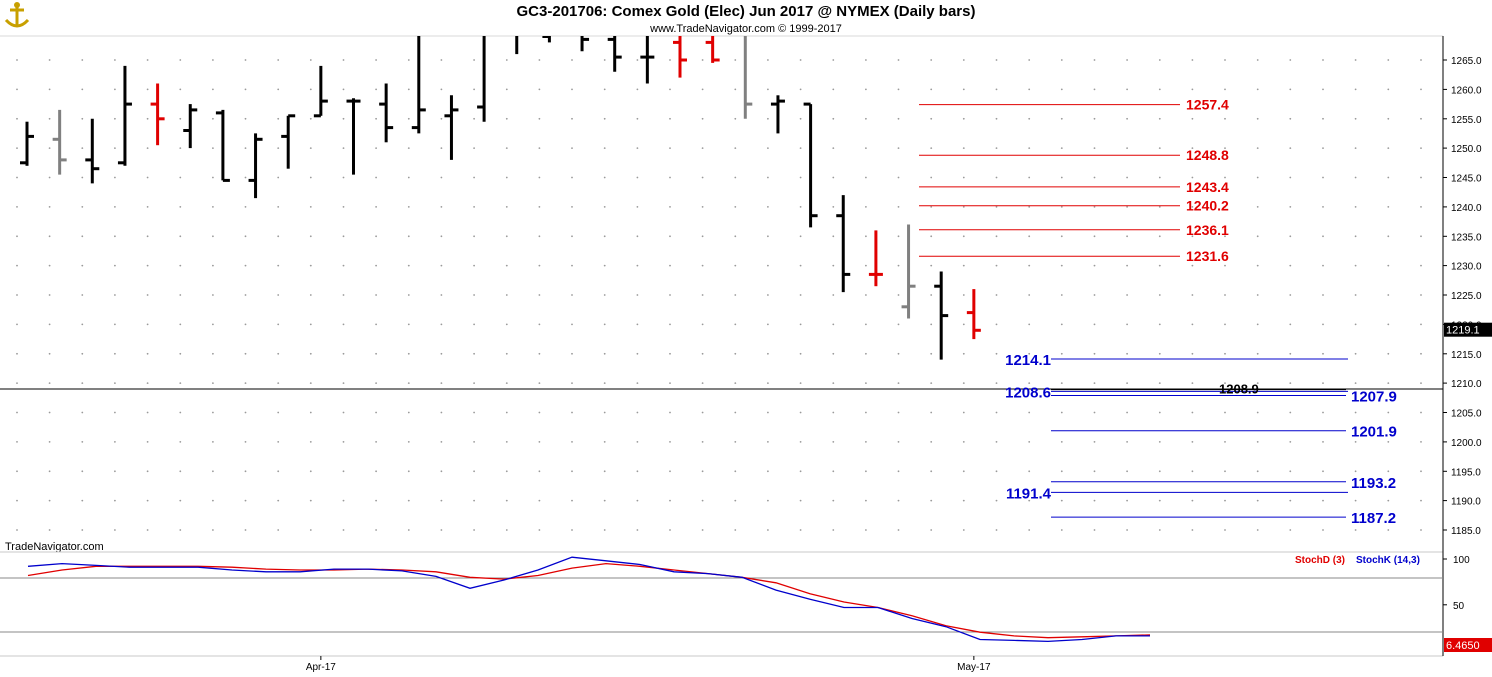 Image resolution: width=1492 pixels, height=677 pixels. I want to click on resistance-label: 1240.2, so click(1207, 206).